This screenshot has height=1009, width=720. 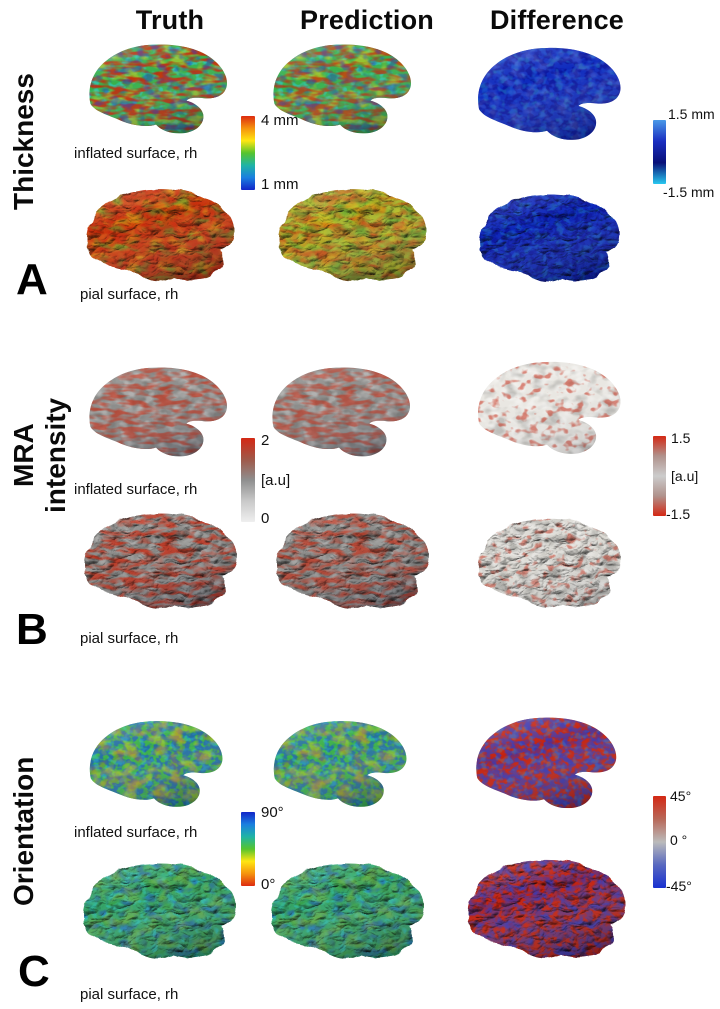 What do you see at coordinates (549, 563) in the screenshot?
I see `brain-mra-difference-pial` at bounding box center [549, 563].